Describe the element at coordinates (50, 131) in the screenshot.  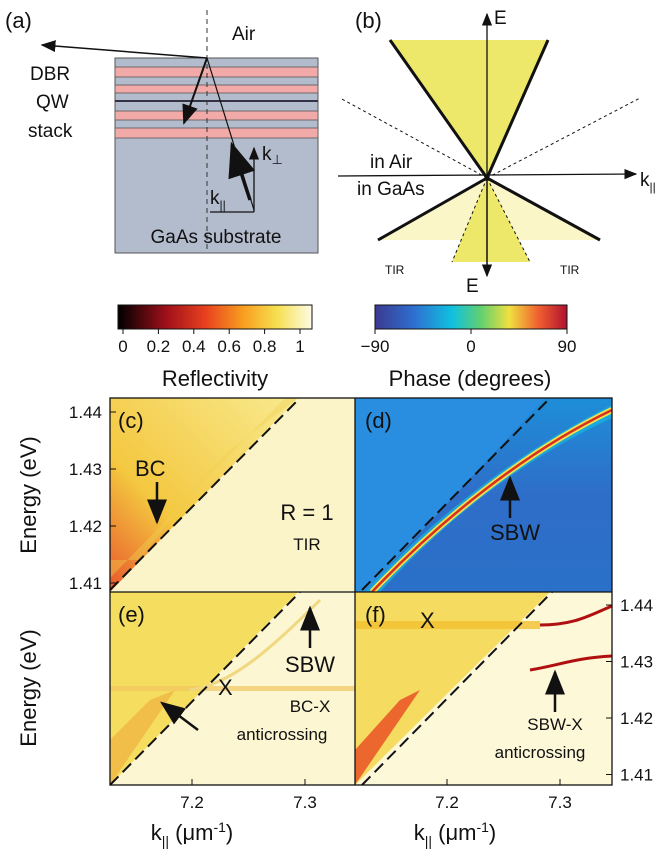
I see `stack-label: stack` at that location.